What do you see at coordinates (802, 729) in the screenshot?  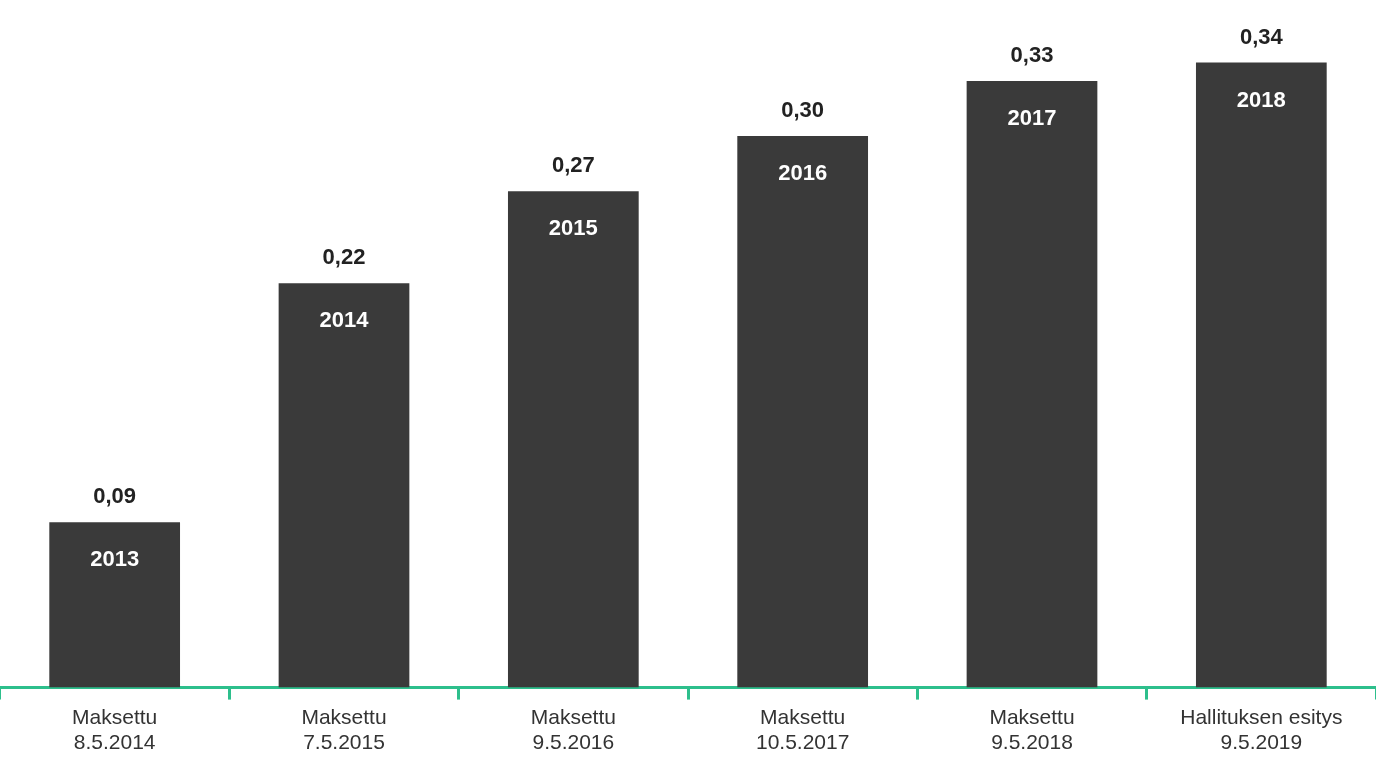 I see `x-tick-label: Maksettu 10.5.2017` at bounding box center [802, 729].